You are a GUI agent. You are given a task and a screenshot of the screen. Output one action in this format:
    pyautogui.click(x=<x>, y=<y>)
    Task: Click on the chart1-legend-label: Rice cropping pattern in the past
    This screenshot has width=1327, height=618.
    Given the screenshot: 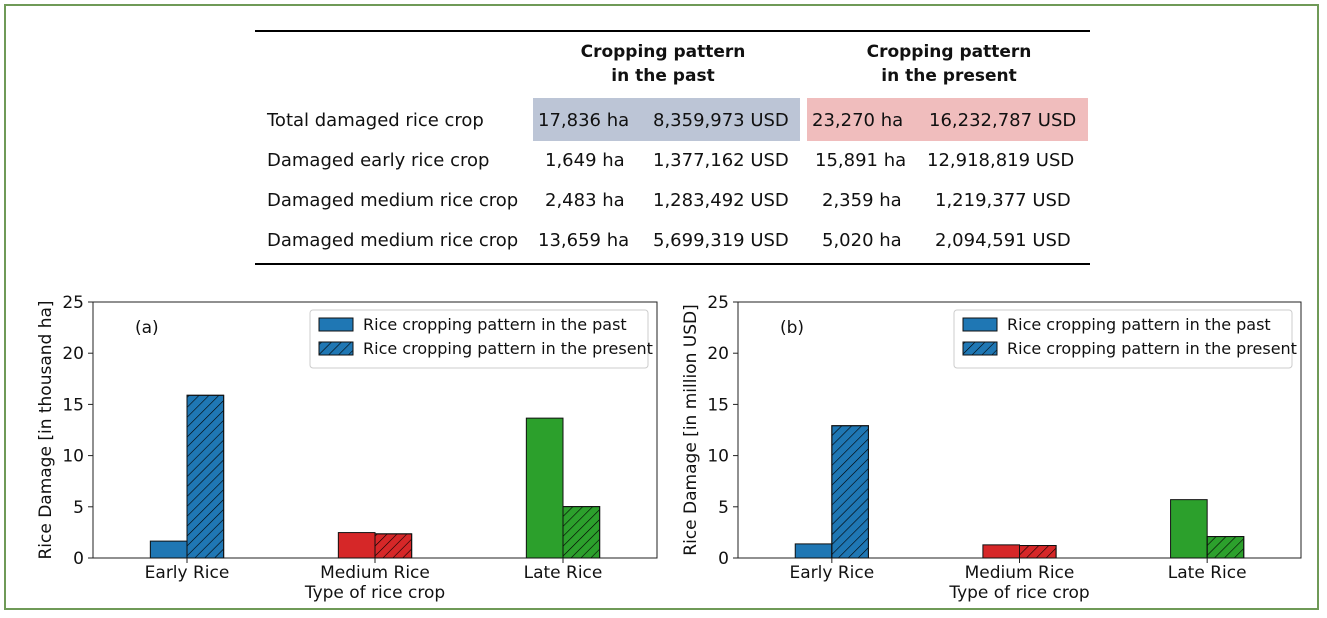 What is the action you would take?
    pyautogui.click(x=1139, y=324)
    